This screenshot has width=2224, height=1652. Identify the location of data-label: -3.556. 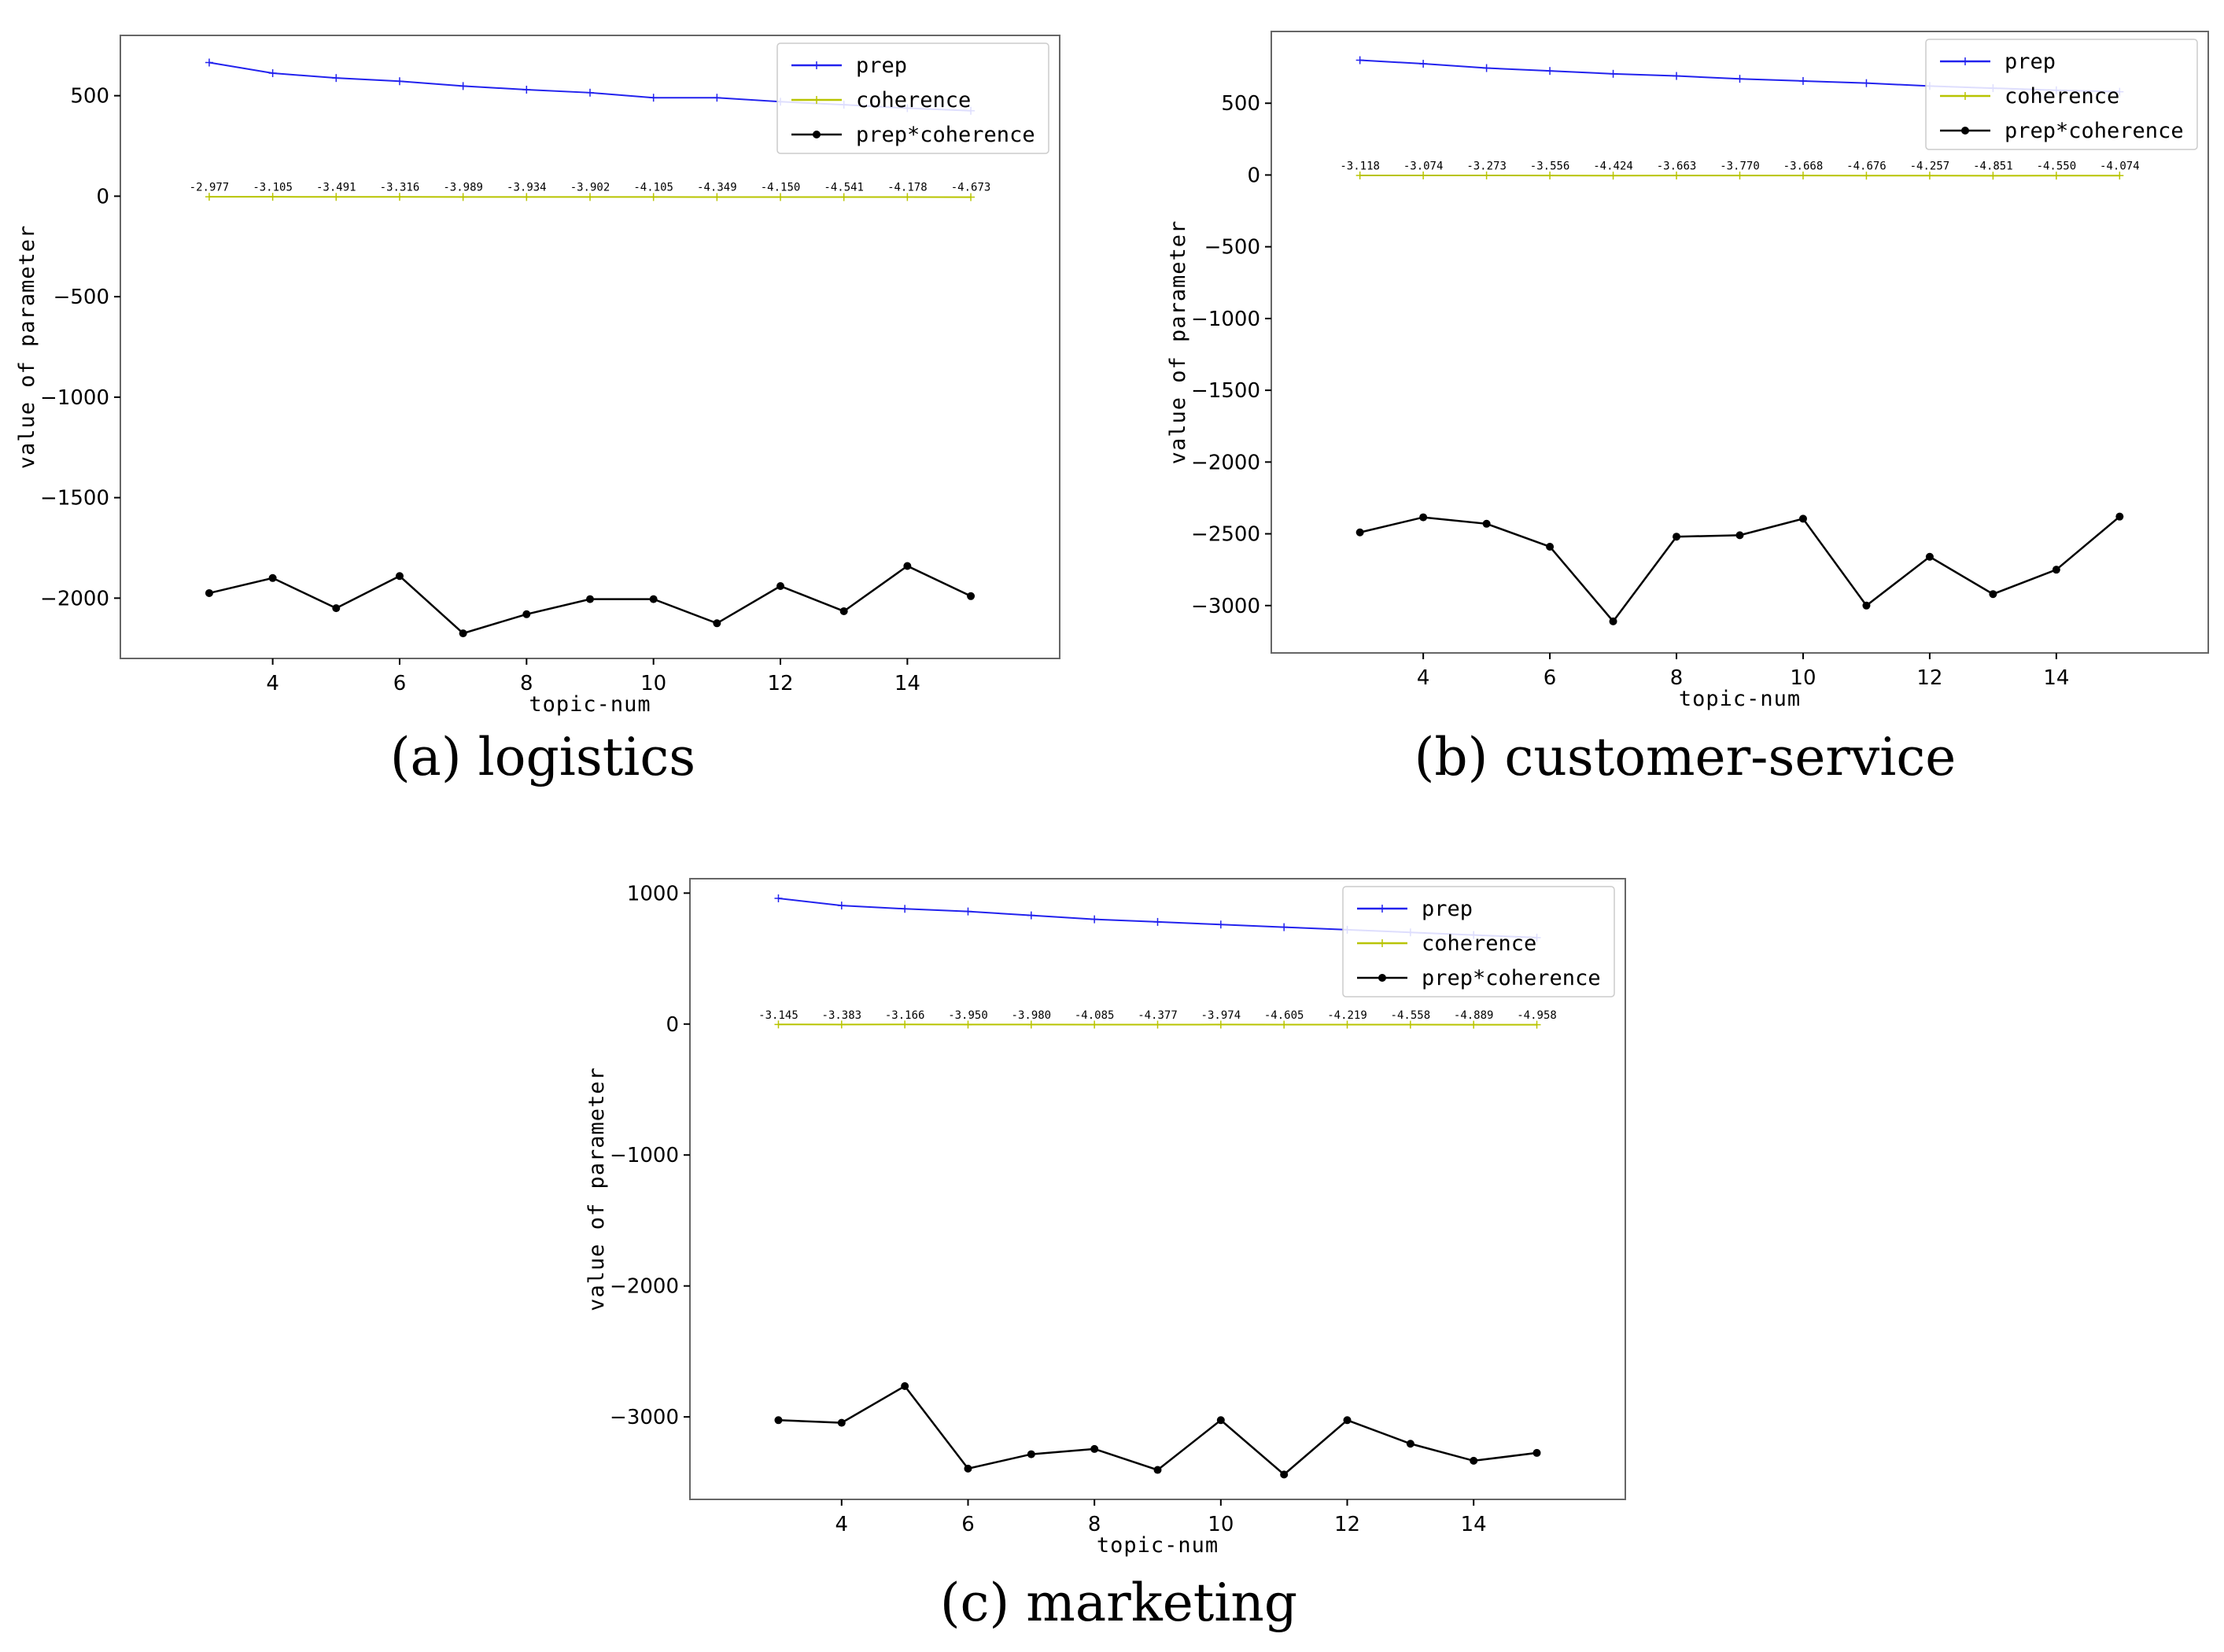
(1550, 166).